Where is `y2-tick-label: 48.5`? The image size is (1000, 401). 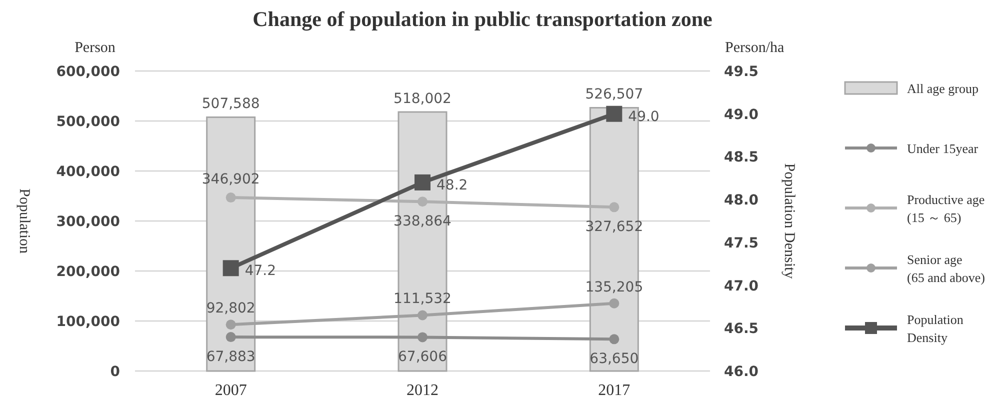 y2-tick-label: 48.5 is located at coordinates (741, 158).